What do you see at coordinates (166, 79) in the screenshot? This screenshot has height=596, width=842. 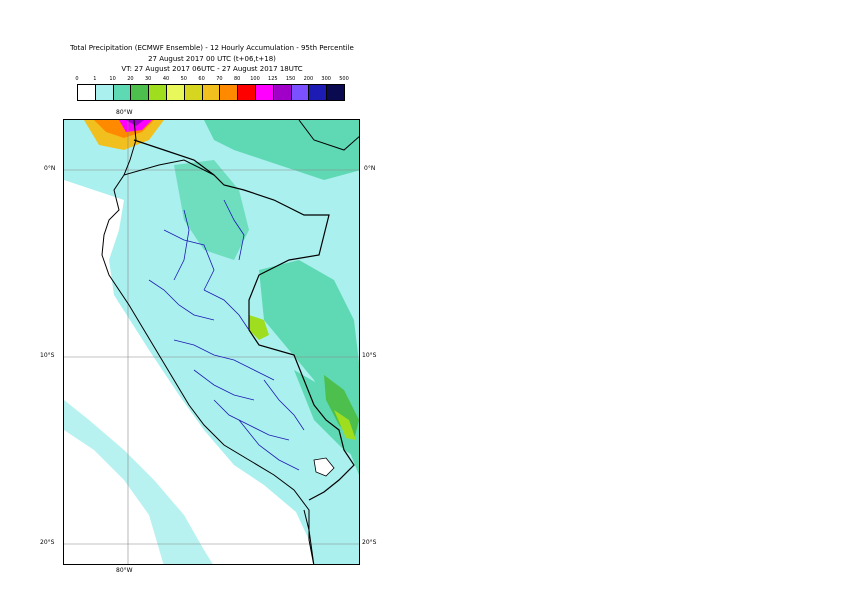 I see `legend-tick-label: 40` at bounding box center [166, 79].